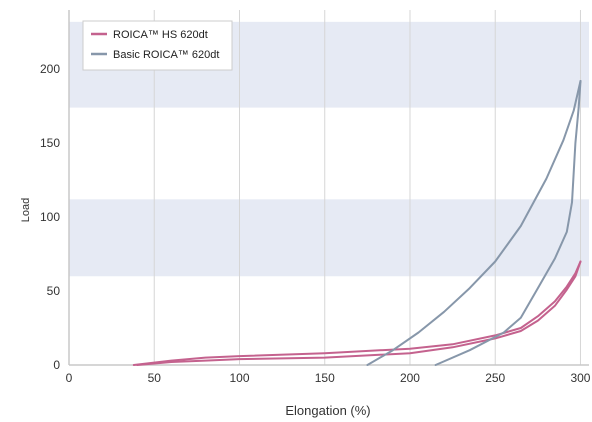 The width and height of the screenshot is (592, 422). I want to click on x-tick-label-0: 0, so click(69, 378).